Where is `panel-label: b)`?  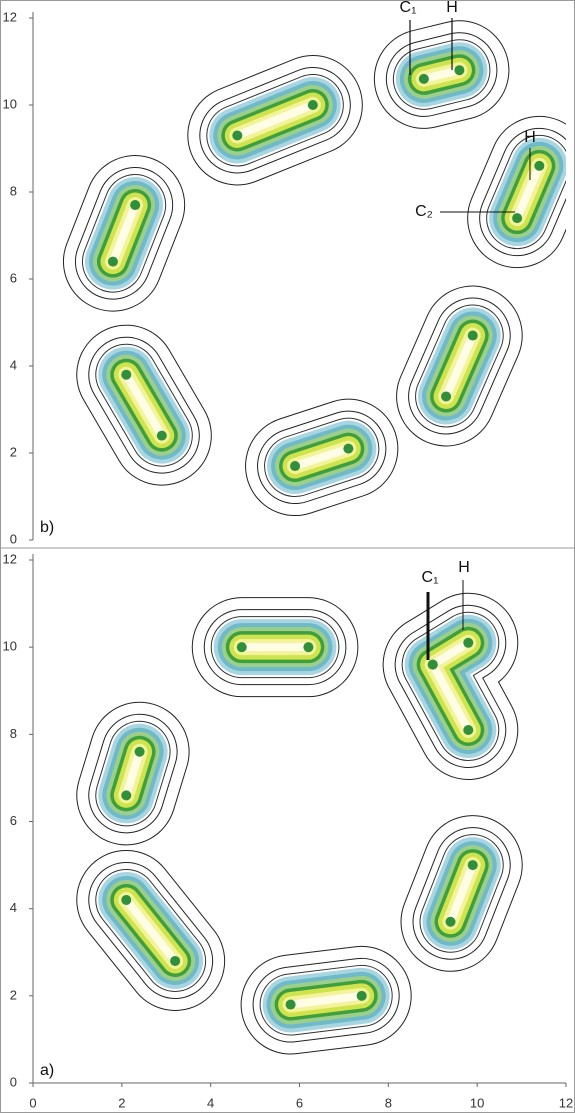
panel-label: b) is located at coordinates (47, 527).